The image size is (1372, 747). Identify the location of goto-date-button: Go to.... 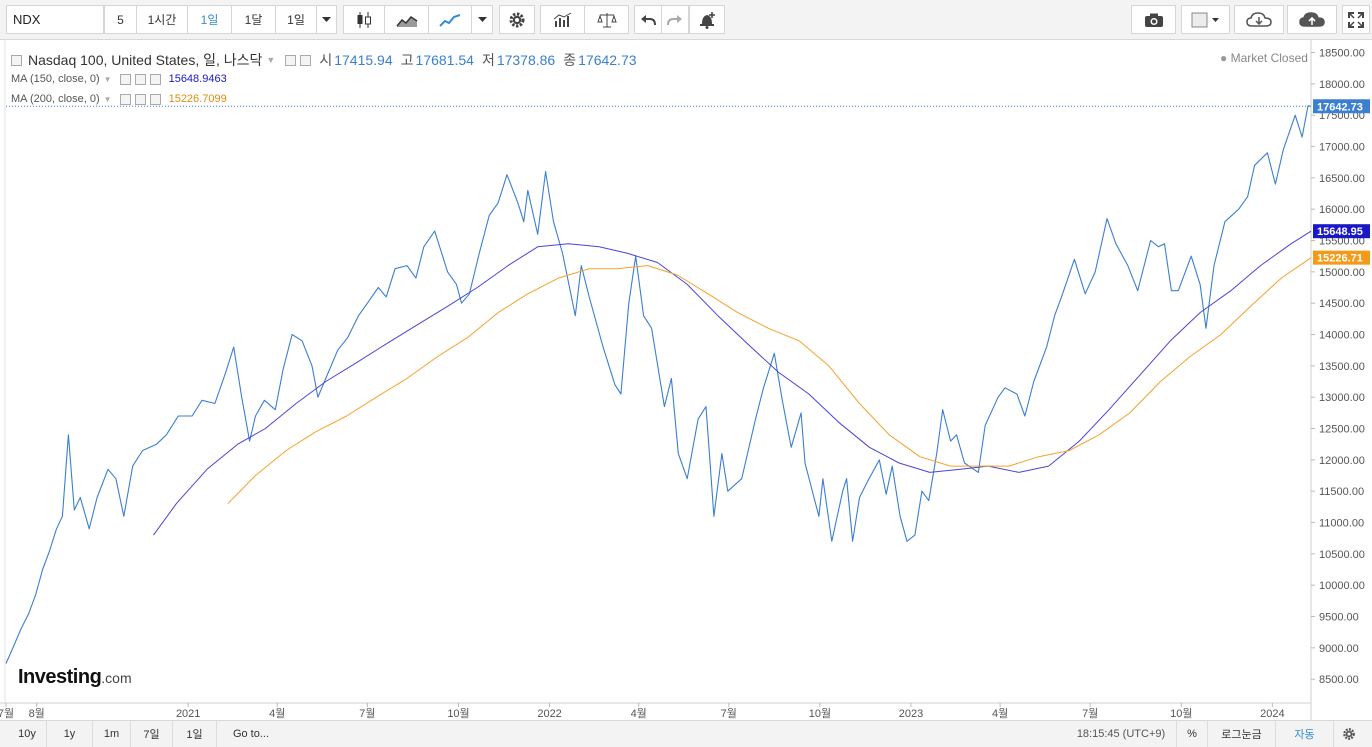
(251, 734).